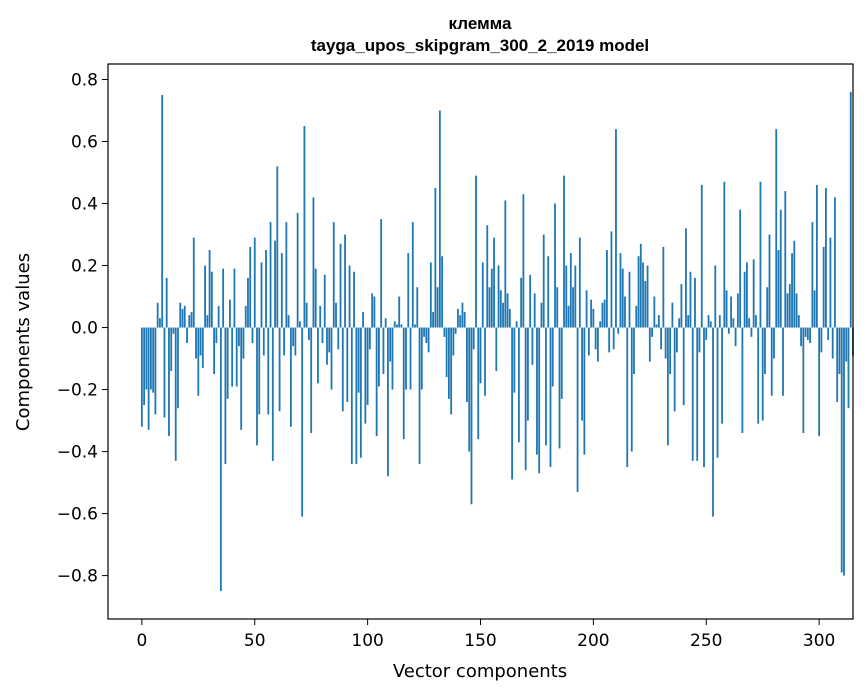  Describe the element at coordinates (77, 453) in the screenshot. I see `y-tick-label: −0.4` at that location.